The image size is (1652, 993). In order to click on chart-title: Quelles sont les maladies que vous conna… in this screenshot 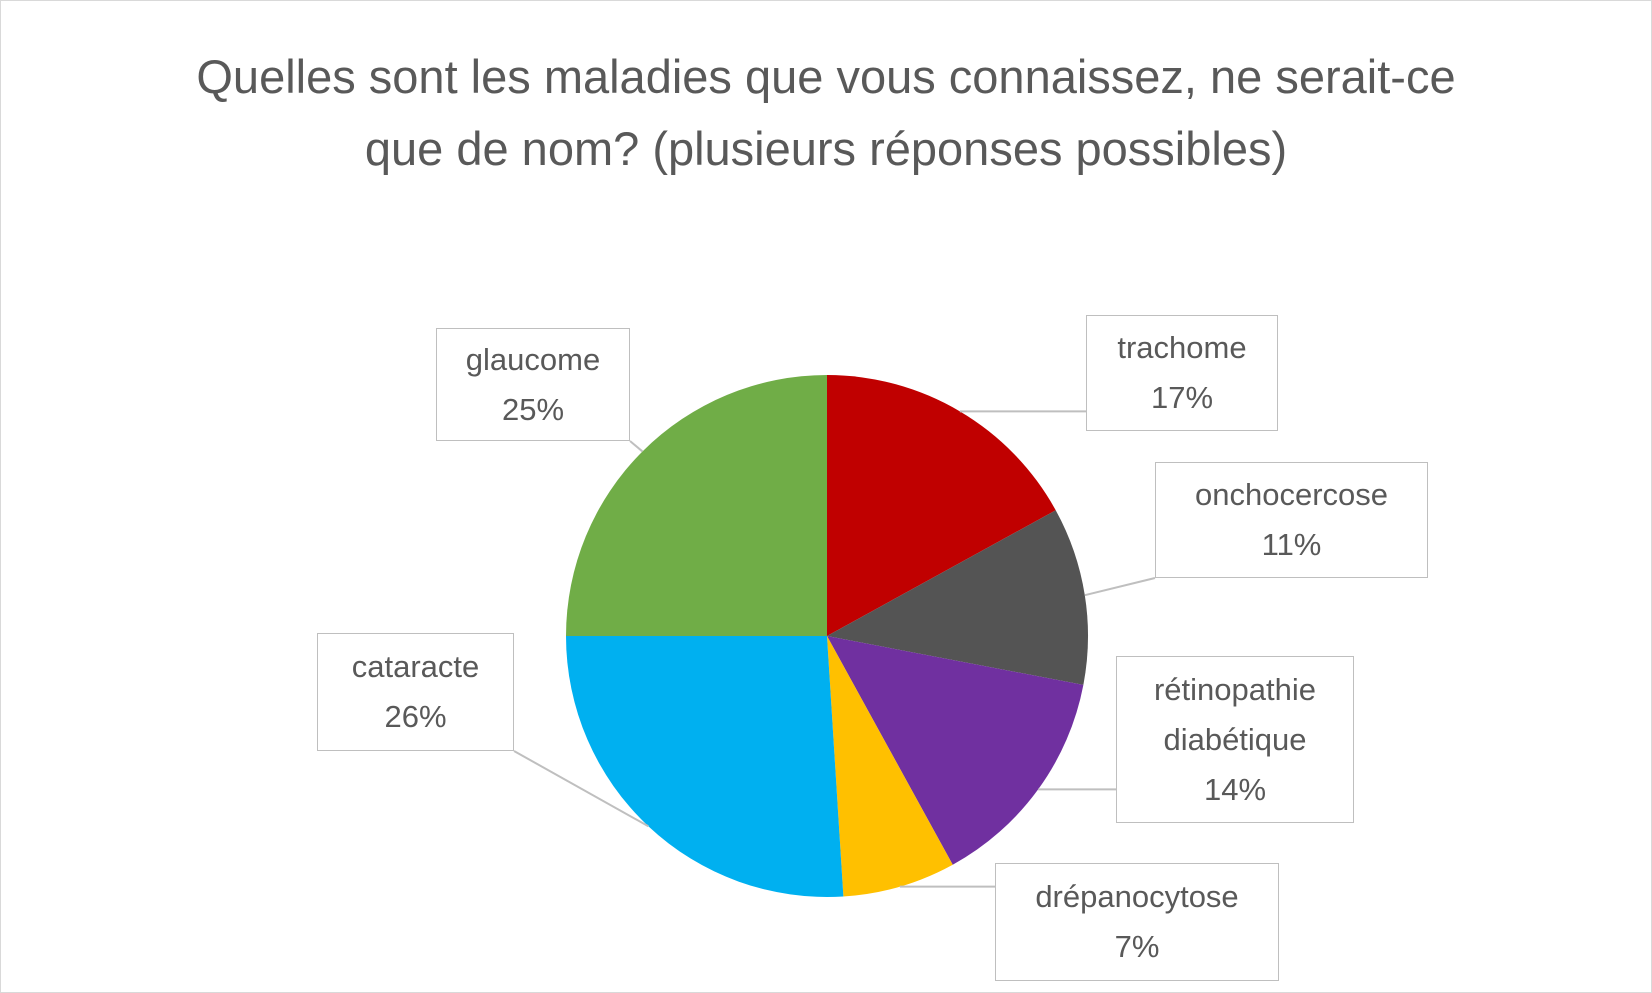, I will do `click(826, 112)`.